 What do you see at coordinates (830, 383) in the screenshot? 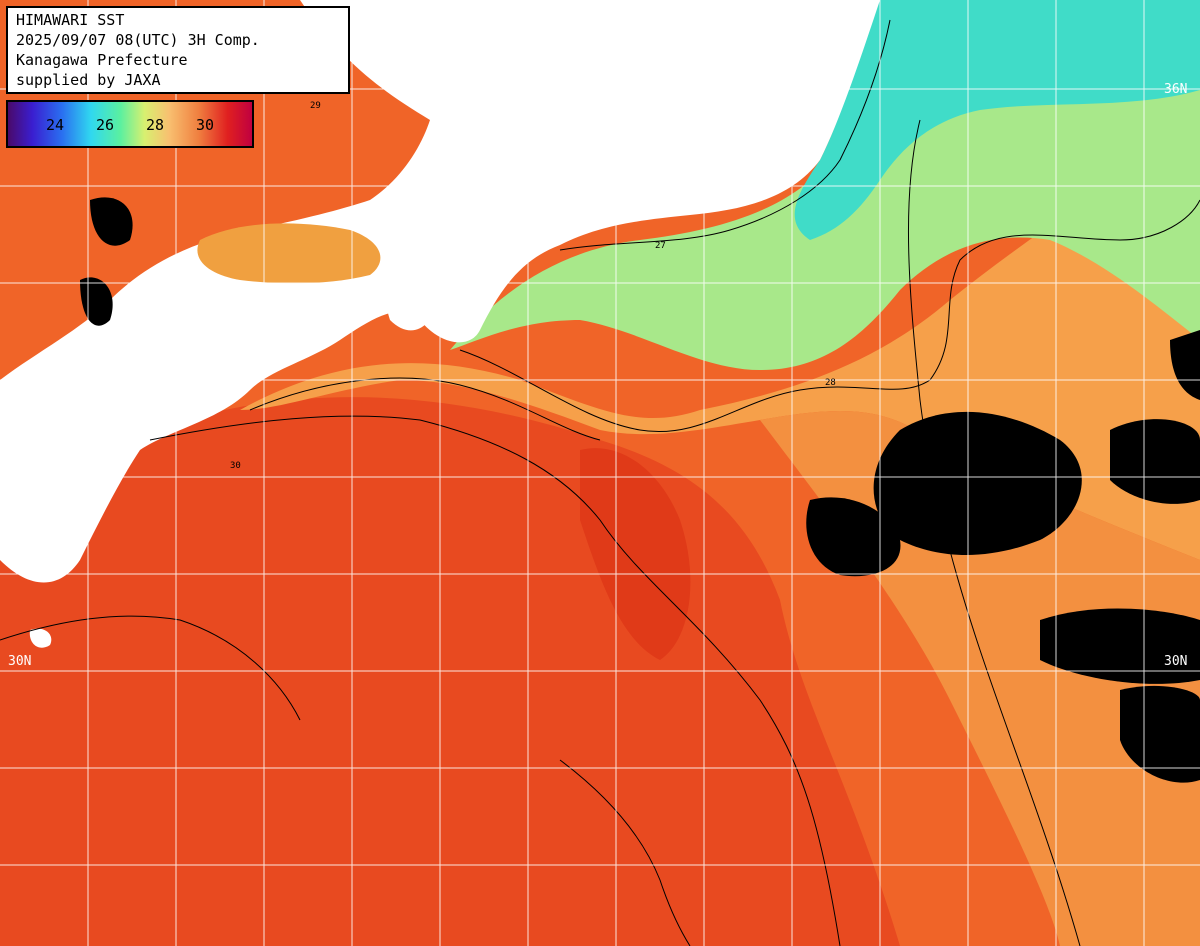
I see `contour-label-28: 28` at bounding box center [830, 383].